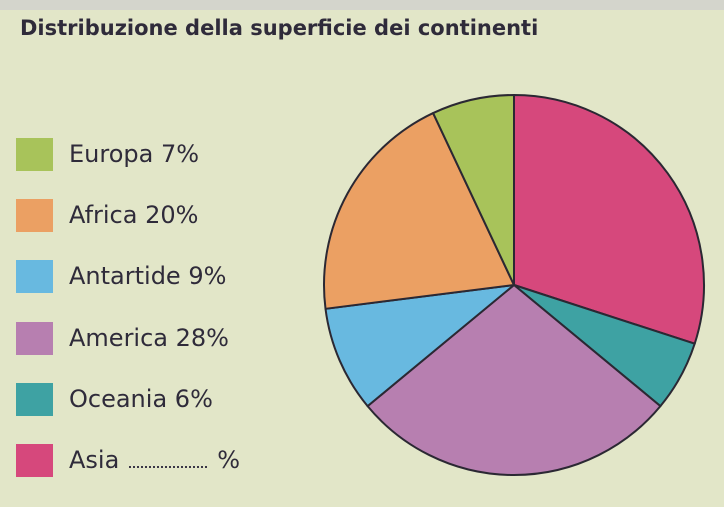 The image size is (724, 507). I want to click on legend-name-europa: Europa, so click(111, 154).